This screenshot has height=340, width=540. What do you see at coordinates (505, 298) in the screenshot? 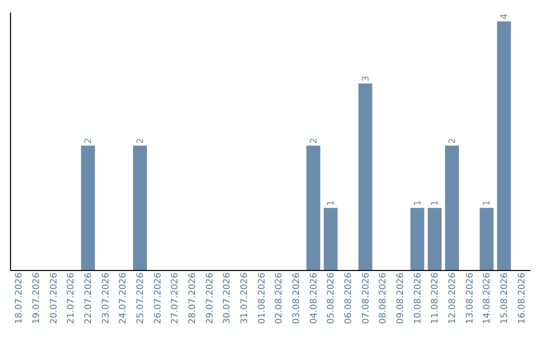
I see `x-tick-label: 15.08.2026` at bounding box center [505, 298].